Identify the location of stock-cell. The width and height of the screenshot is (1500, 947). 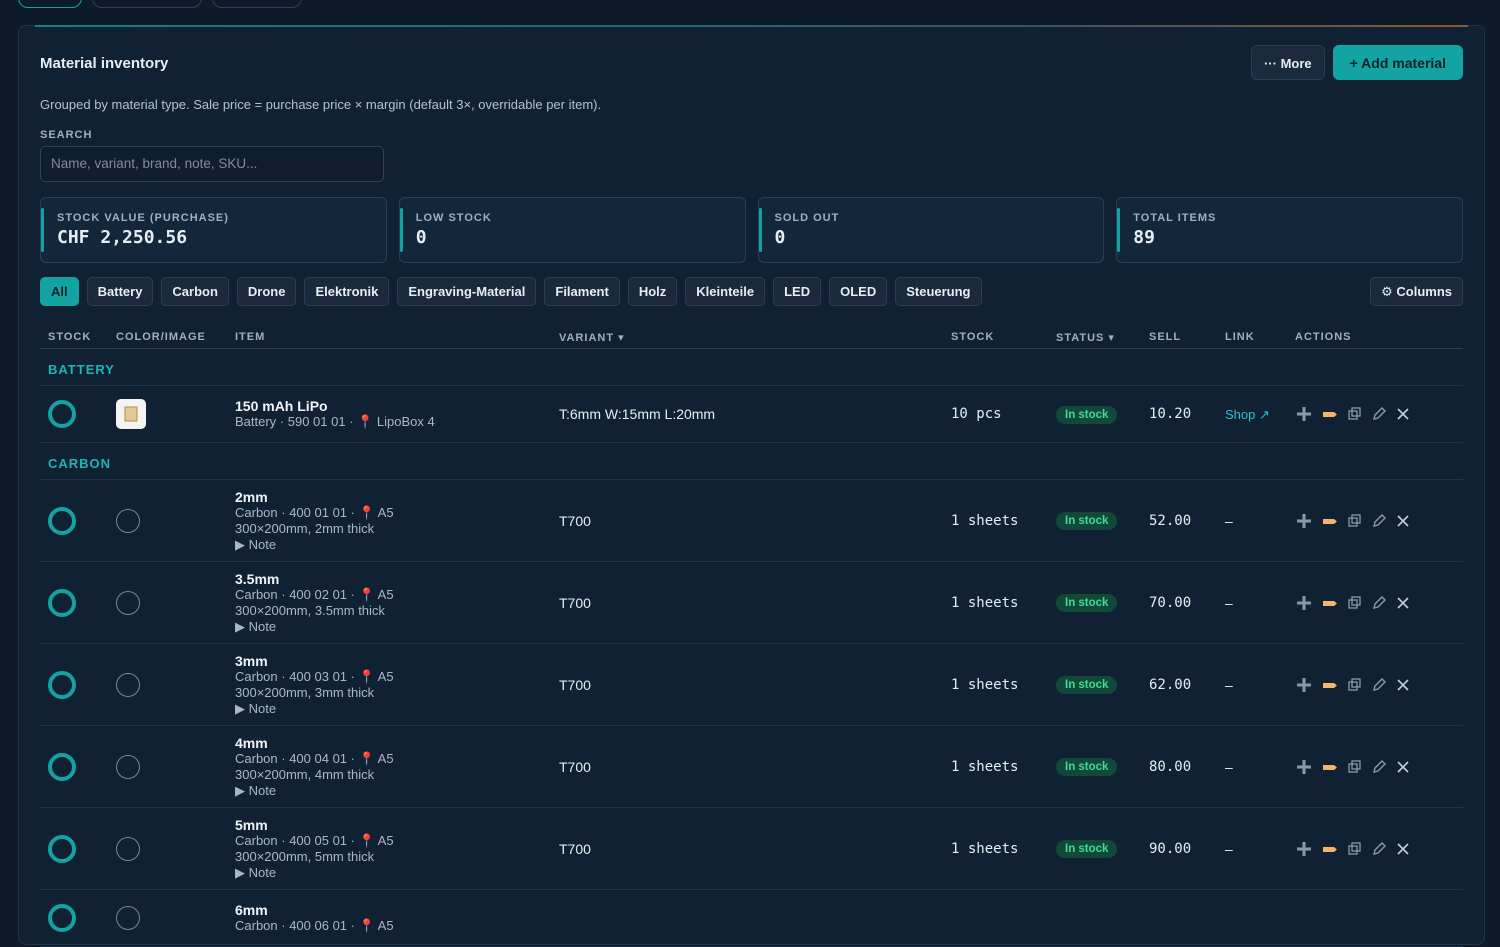
(82, 766).